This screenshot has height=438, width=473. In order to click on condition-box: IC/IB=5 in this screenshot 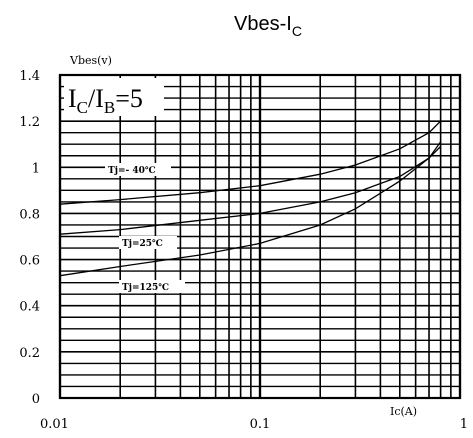, I will do `click(114, 97)`.